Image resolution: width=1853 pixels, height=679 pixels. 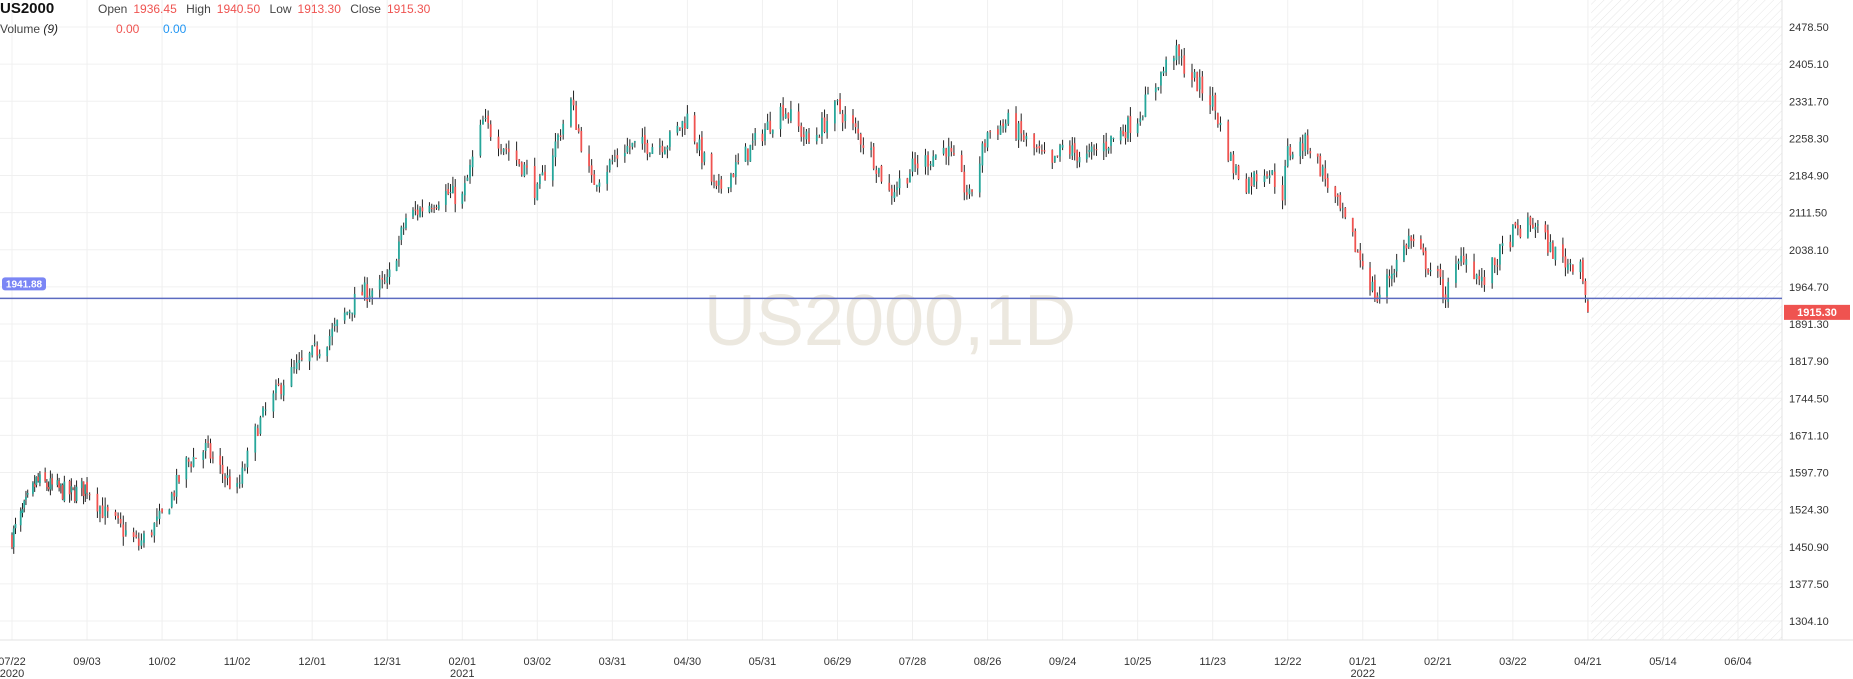 What do you see at coordinates (1738, 662) in the screenshot?
I see `x-tick-label: 06/04` at bounding box center [1738, 662].